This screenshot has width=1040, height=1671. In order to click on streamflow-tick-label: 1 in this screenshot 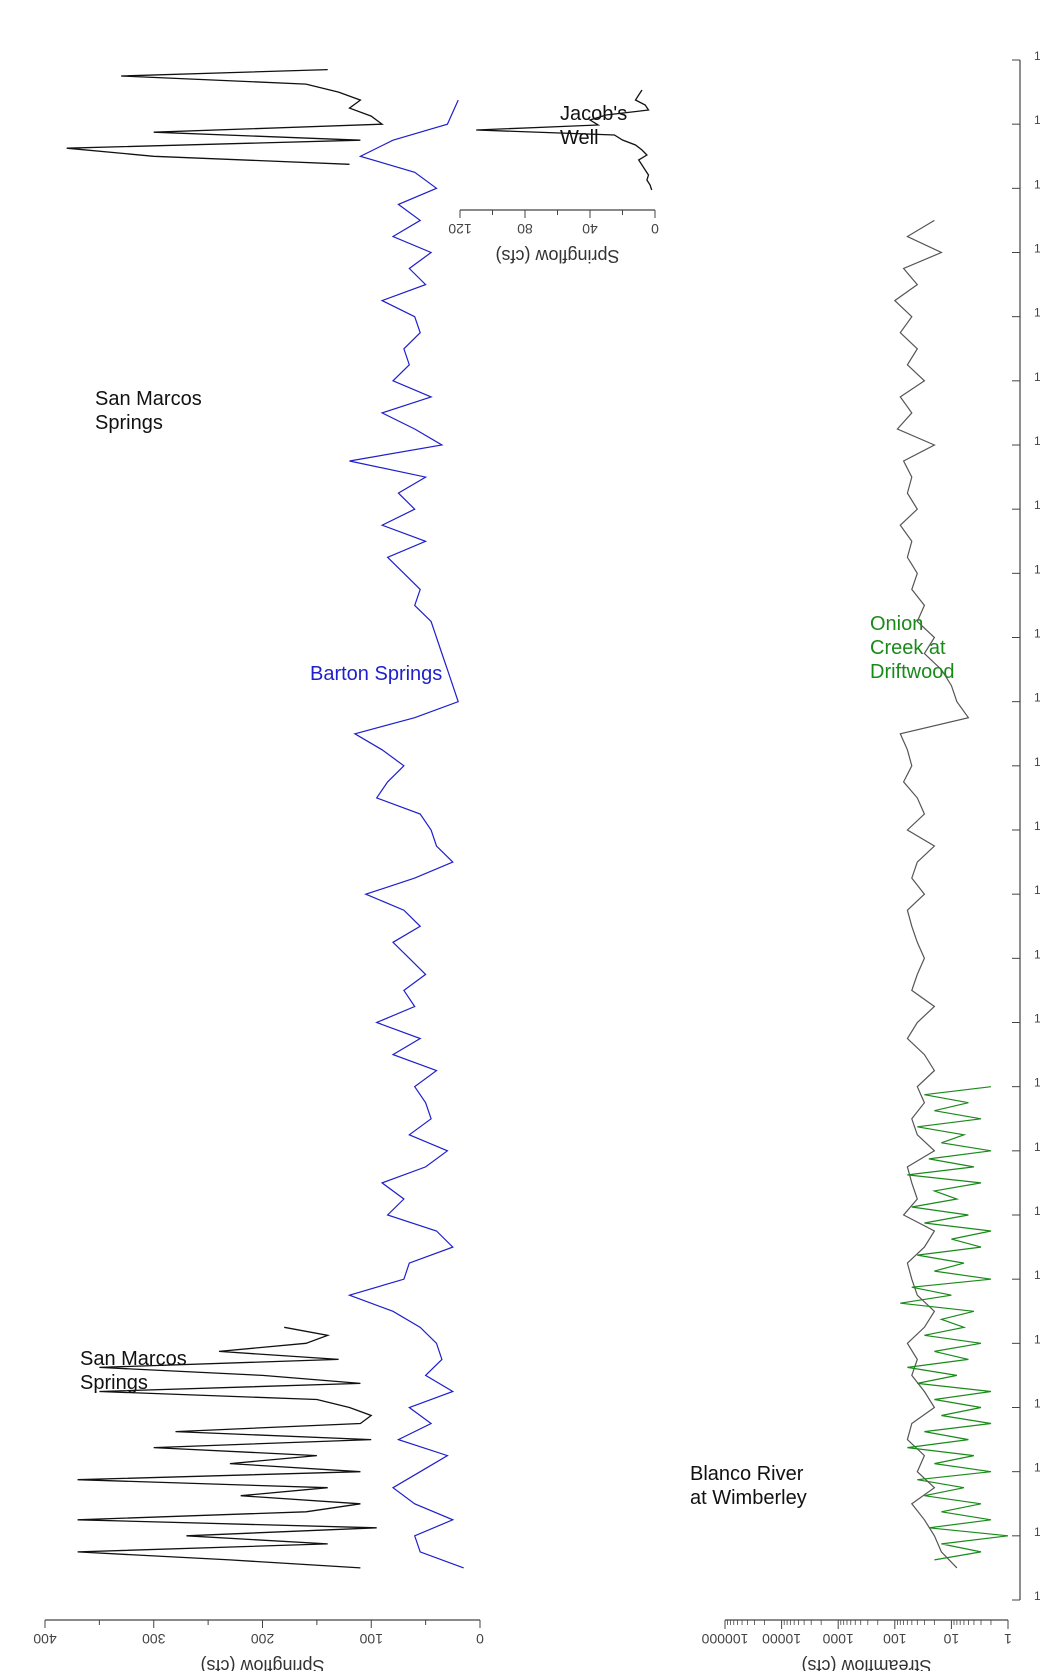, I will do `click(1008, 1639)`.